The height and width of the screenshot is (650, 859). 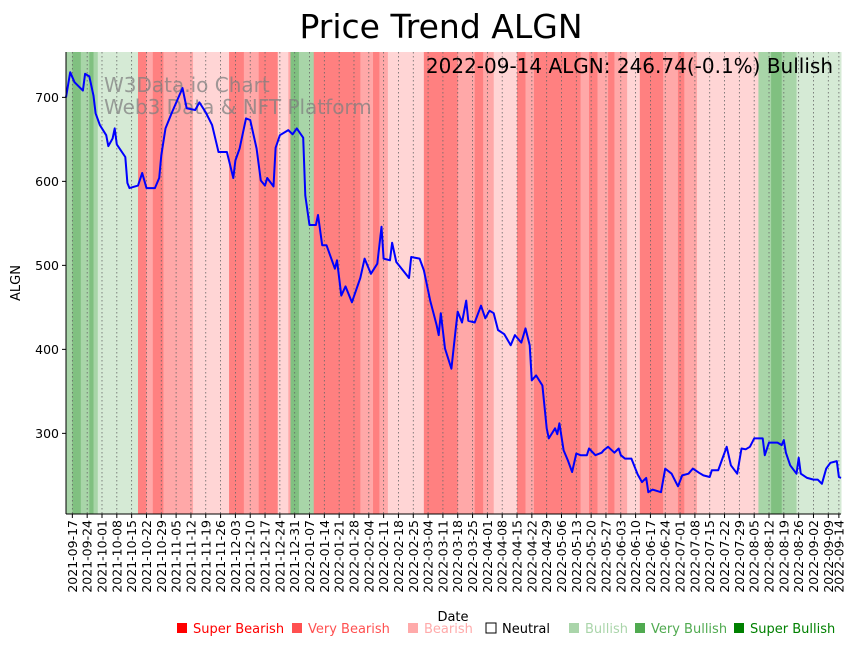 I want to click on x-tick-label: 2021-12-24, so click(x=279, y=556).